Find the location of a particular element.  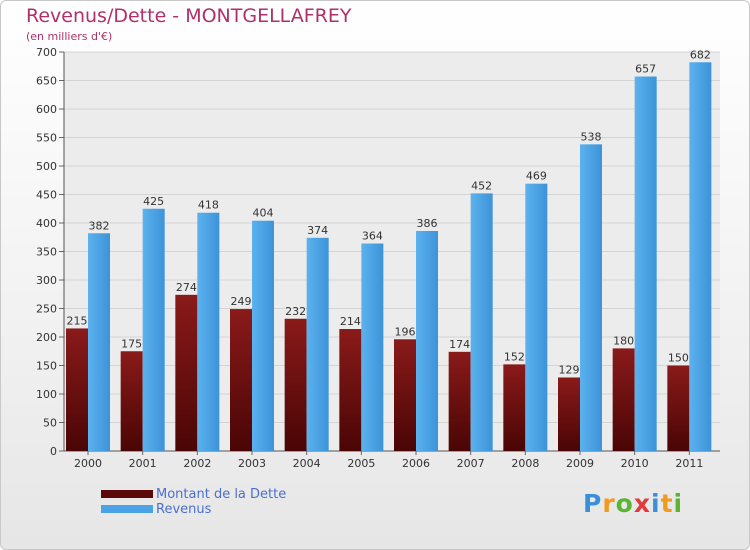

data-label: 374 is located at coordinates (317, 230).